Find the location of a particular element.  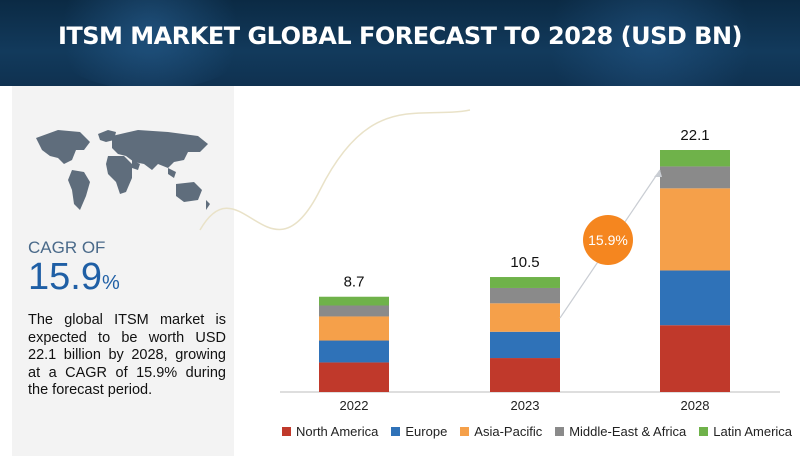

legend-item: Latin America is located at coordinates (745, 431).